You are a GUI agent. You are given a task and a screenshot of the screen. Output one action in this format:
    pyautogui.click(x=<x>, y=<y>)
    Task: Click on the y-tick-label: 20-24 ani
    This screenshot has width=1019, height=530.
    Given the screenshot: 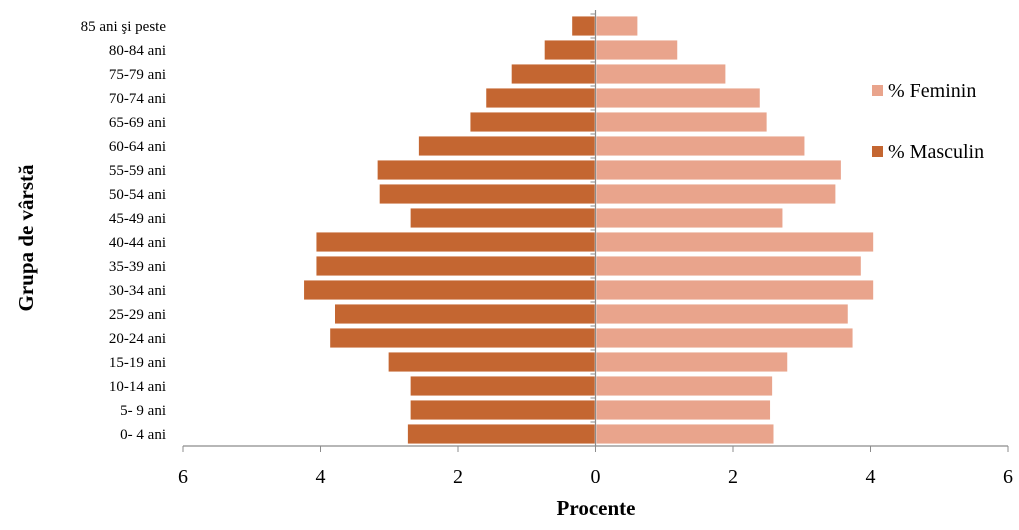 What is the action you would take?
    pyautogui.click(x=137, y=339)
    